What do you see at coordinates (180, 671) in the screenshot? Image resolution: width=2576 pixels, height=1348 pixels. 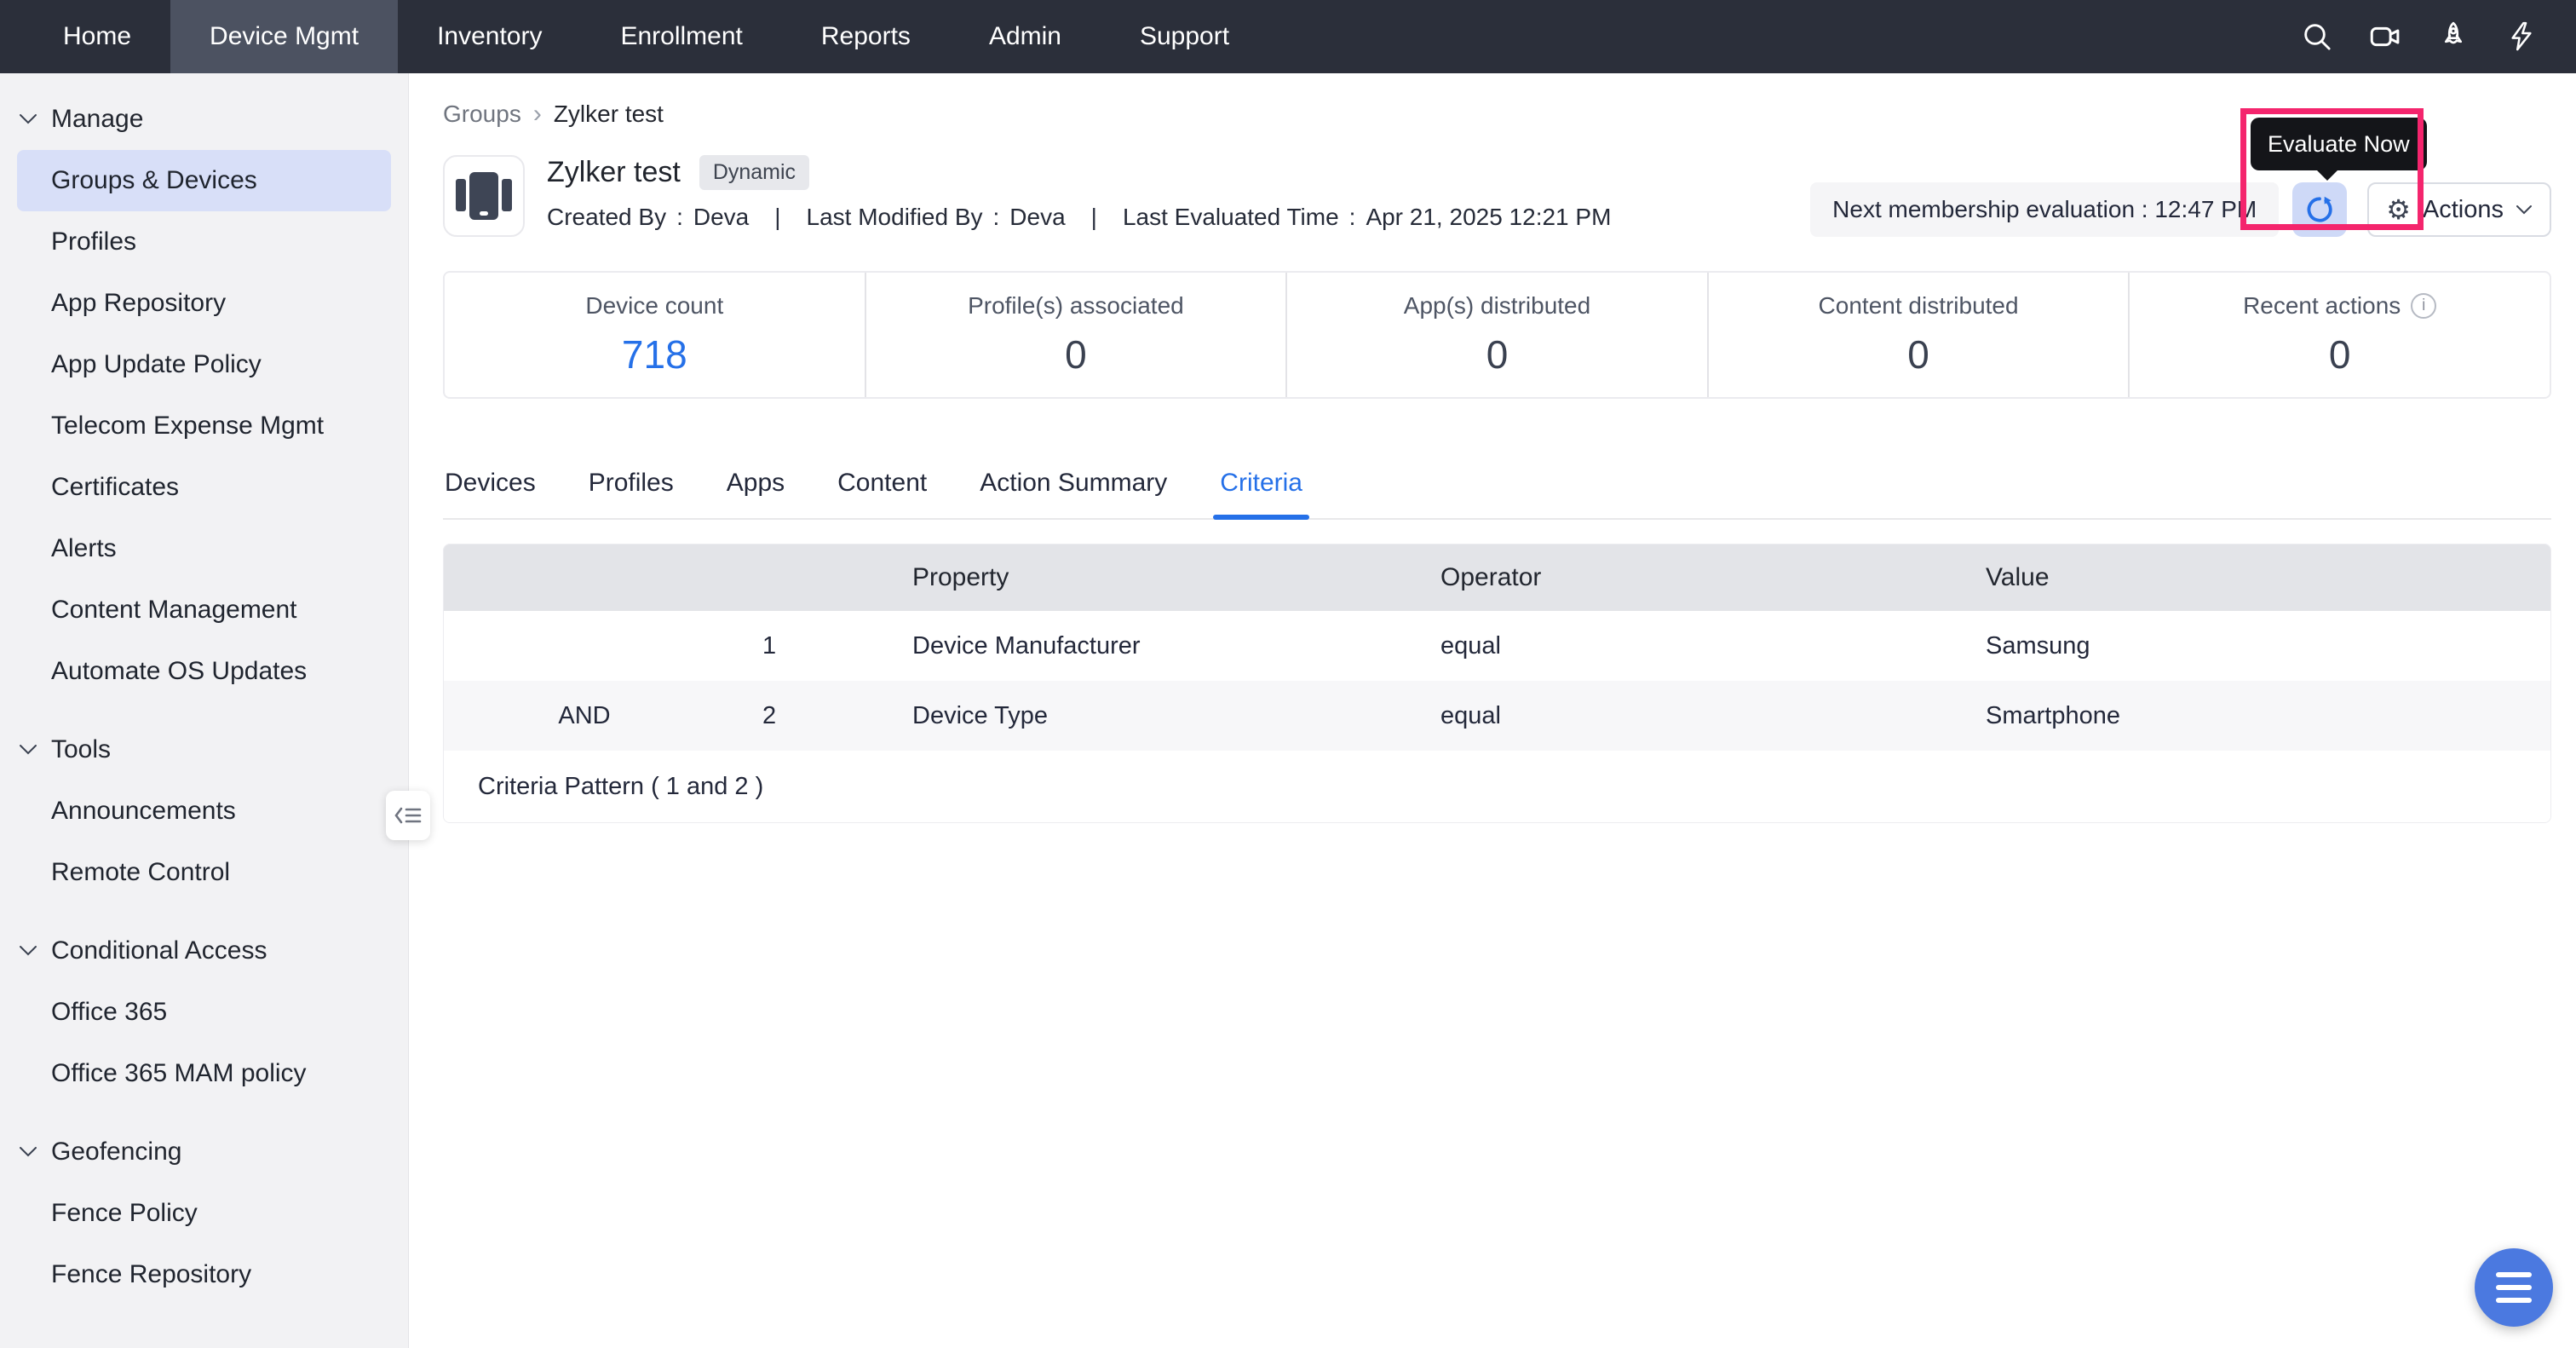 I see `sidebar-item-automate-os-updates: Automate OS Updates` at bounding box center [180, 671].